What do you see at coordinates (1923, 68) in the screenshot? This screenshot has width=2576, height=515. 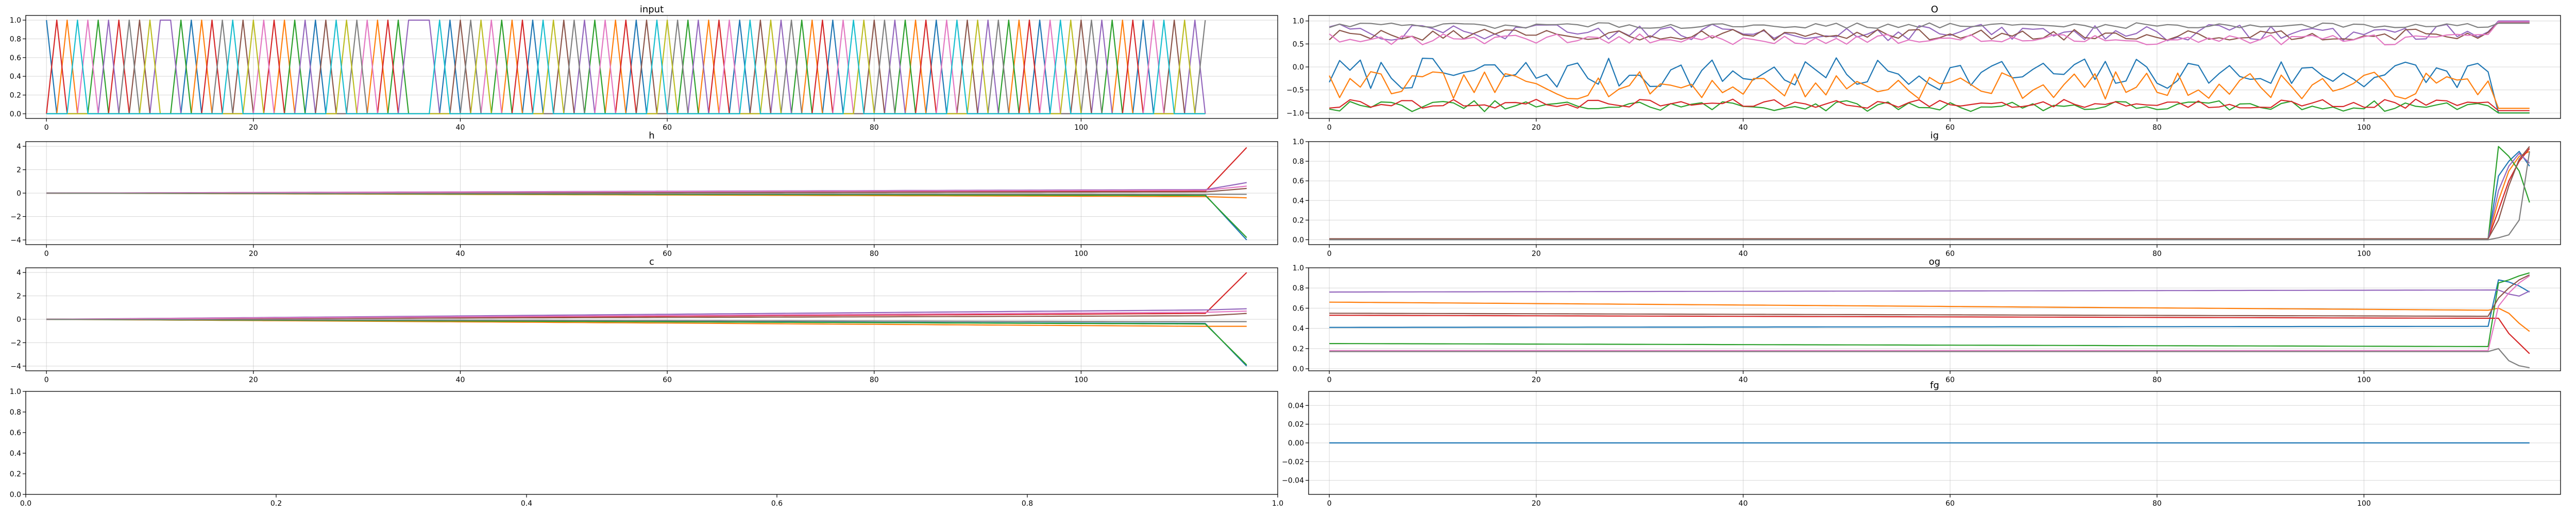 I see `subplot-O: 0 20 40 60 80 100 −1.0 −0.5 0.0 0.5 1.0 O` at bounding box center [1923, 68].